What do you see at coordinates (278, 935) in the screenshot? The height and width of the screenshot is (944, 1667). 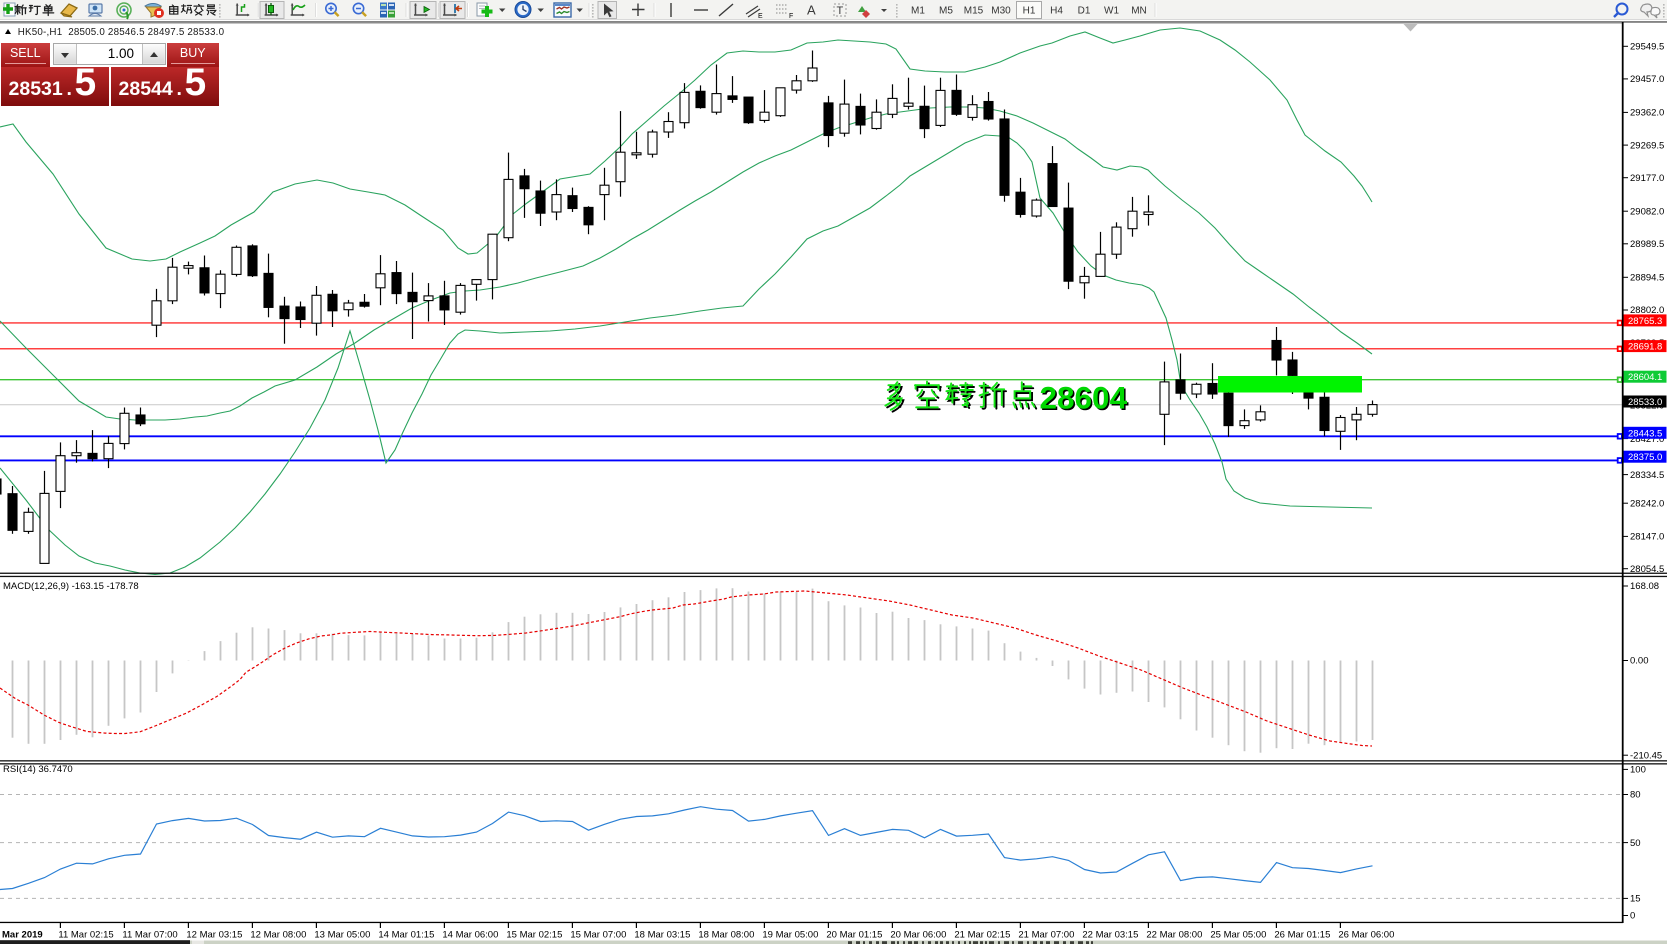 I see `svg-text: 12 Mar 08:00` at bounding box center [278, 935].